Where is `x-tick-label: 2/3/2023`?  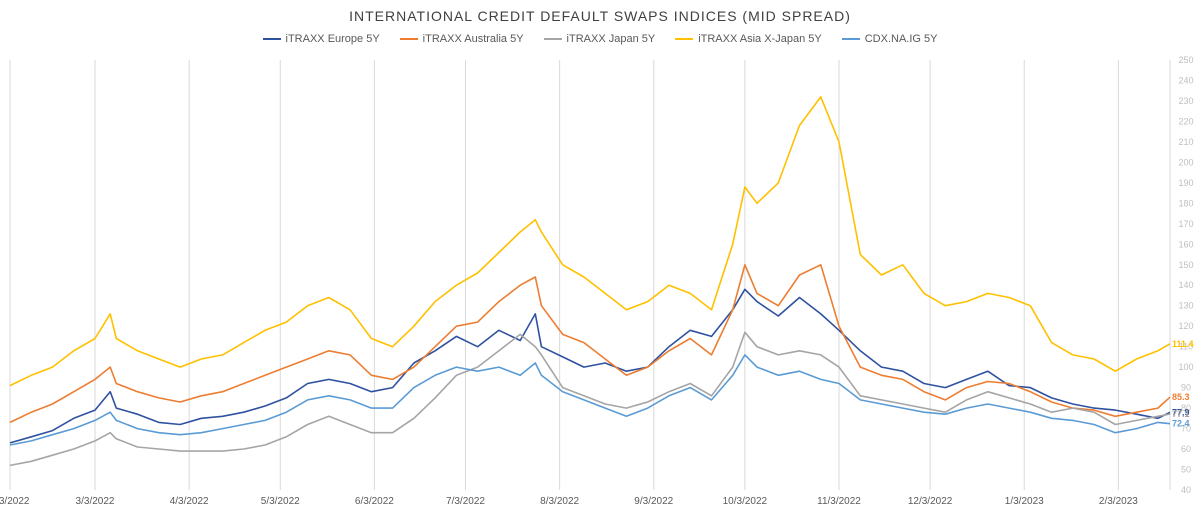
x-tick-label: 2/3/2023 is located at coordinates (1118, 501).